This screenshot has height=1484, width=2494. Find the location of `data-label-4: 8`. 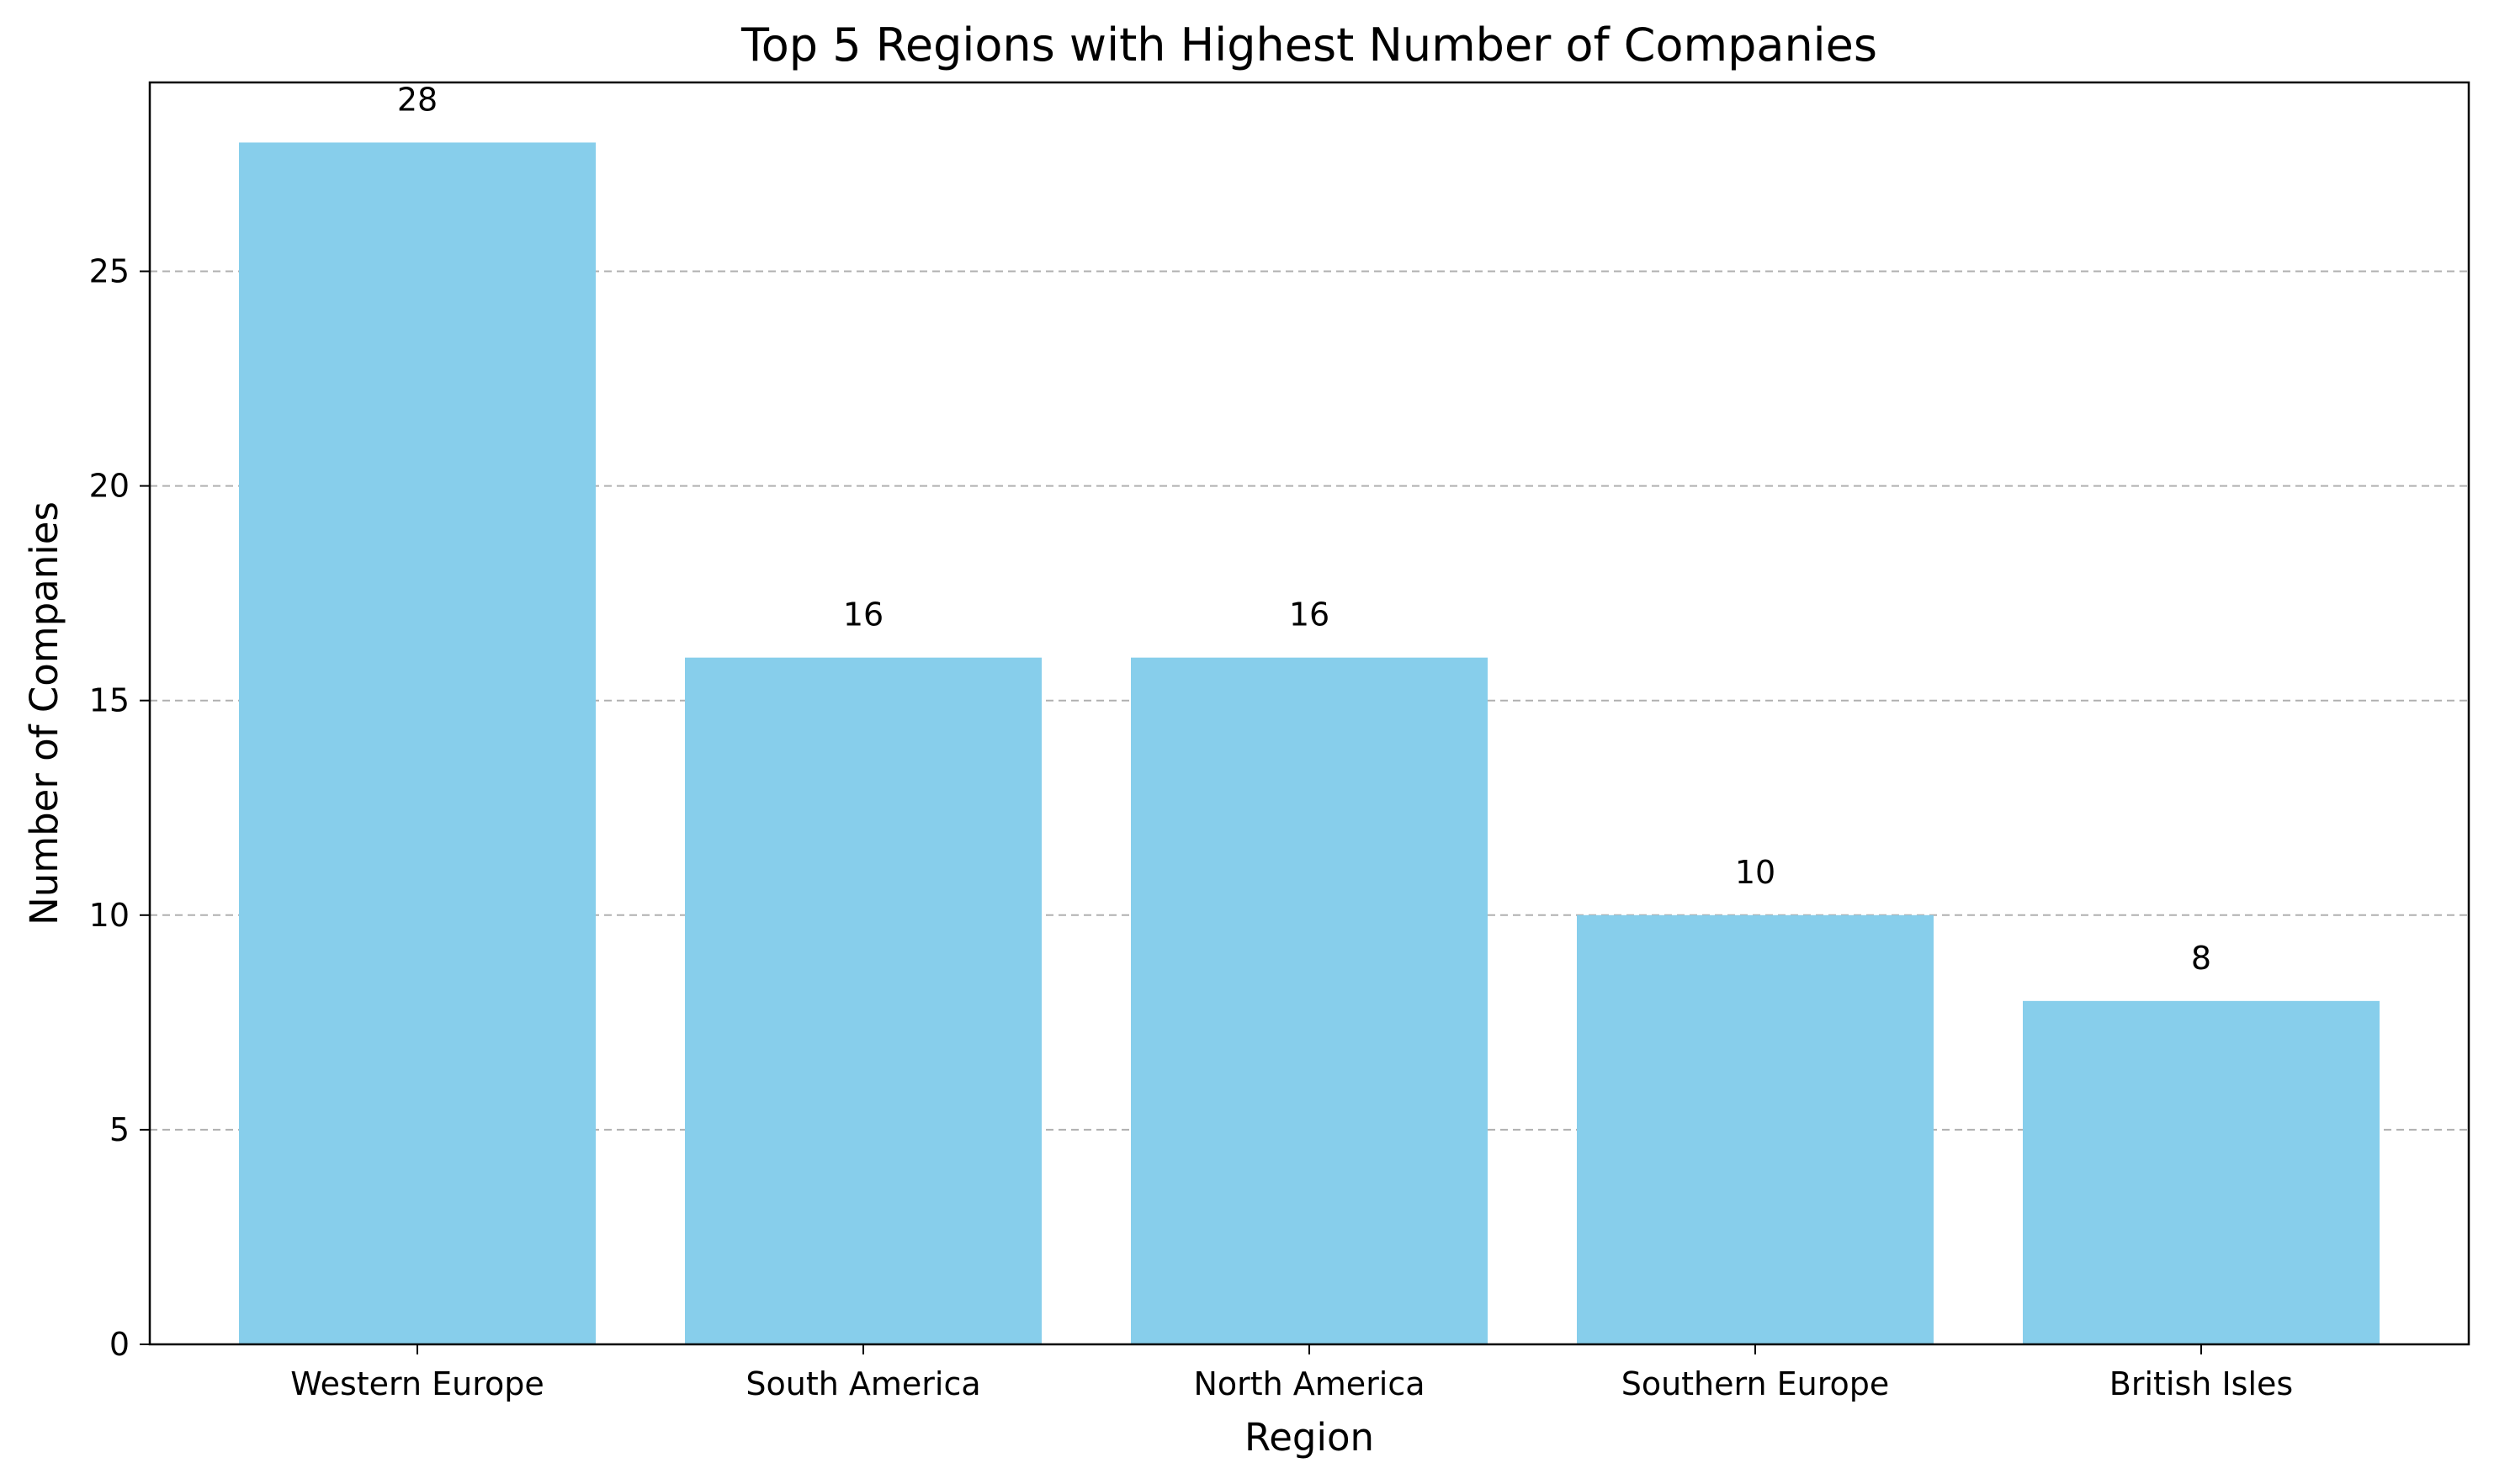

data-label-4: 8 is located at coordinates (2201, 958).